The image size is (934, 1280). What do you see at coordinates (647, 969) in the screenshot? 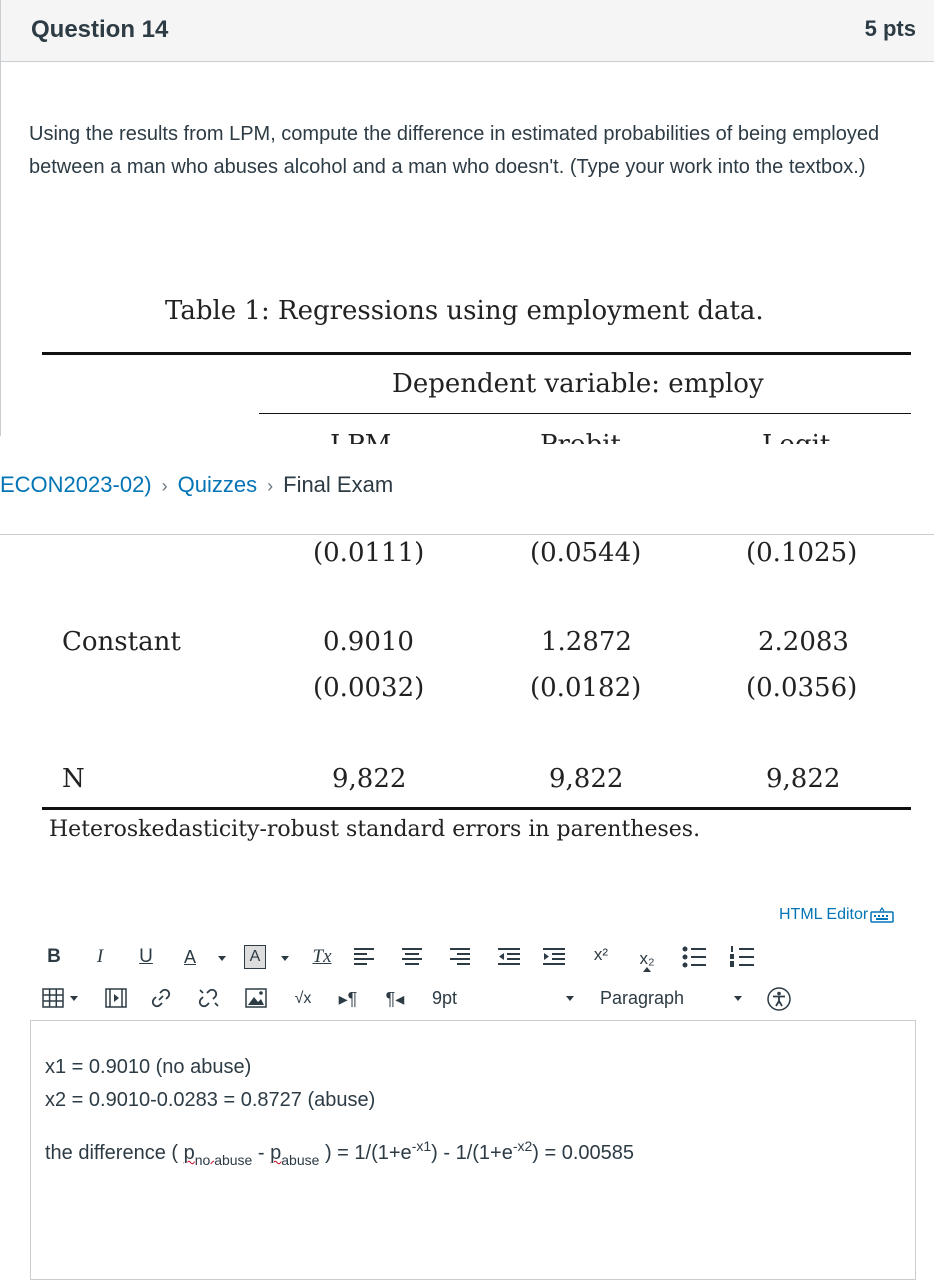
I see `caret-up-icon` at bounding box center [647, 969].